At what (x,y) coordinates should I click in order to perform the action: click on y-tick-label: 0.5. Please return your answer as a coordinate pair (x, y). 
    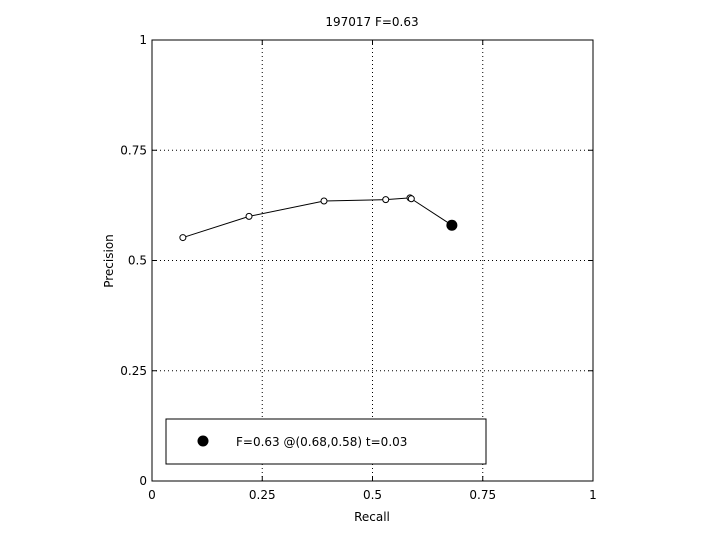
    Looking at the image, I should click on (137, 261).